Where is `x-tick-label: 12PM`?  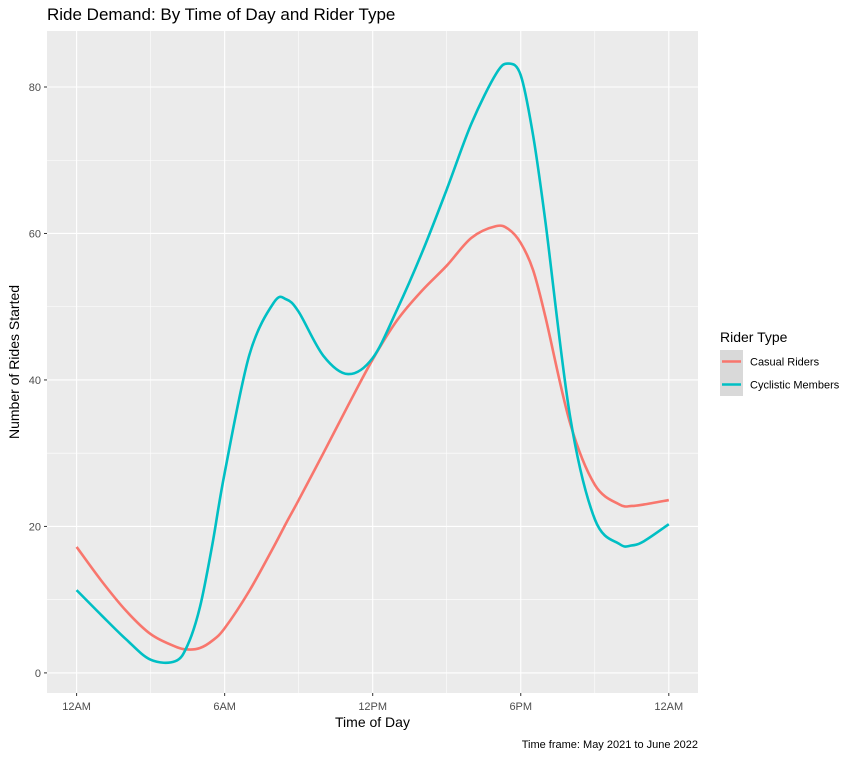 x-tick-label: 12PM is located at coordinates (372, 707).